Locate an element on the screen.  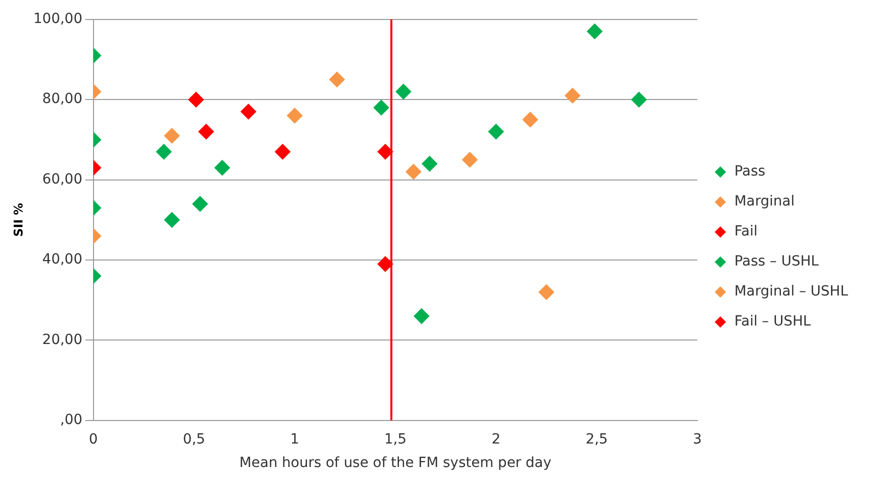
legend-label: Marginal – USHL is located at coordinates (791, 292).